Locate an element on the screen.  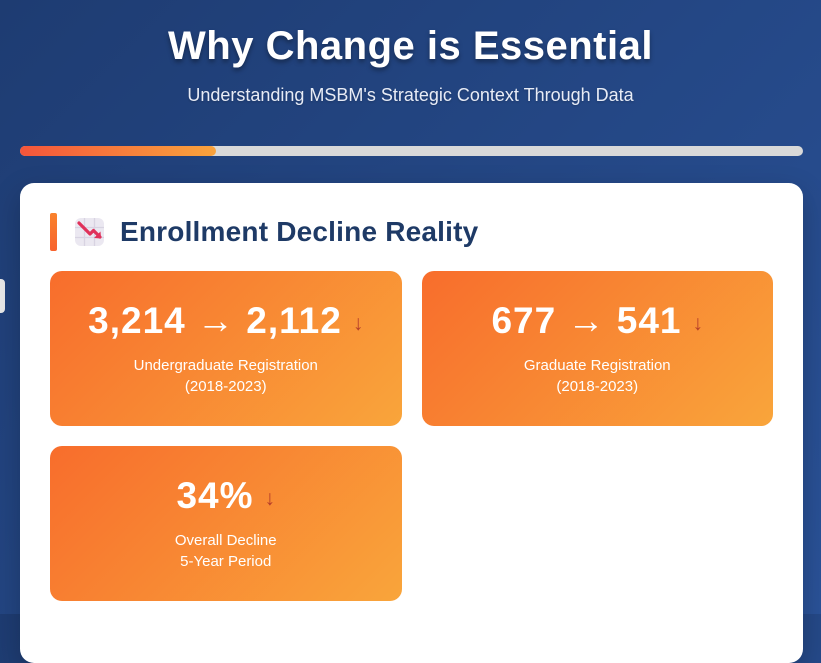
stat-label-line1: Undergraduate Registration is located at coordinates (225, 365).